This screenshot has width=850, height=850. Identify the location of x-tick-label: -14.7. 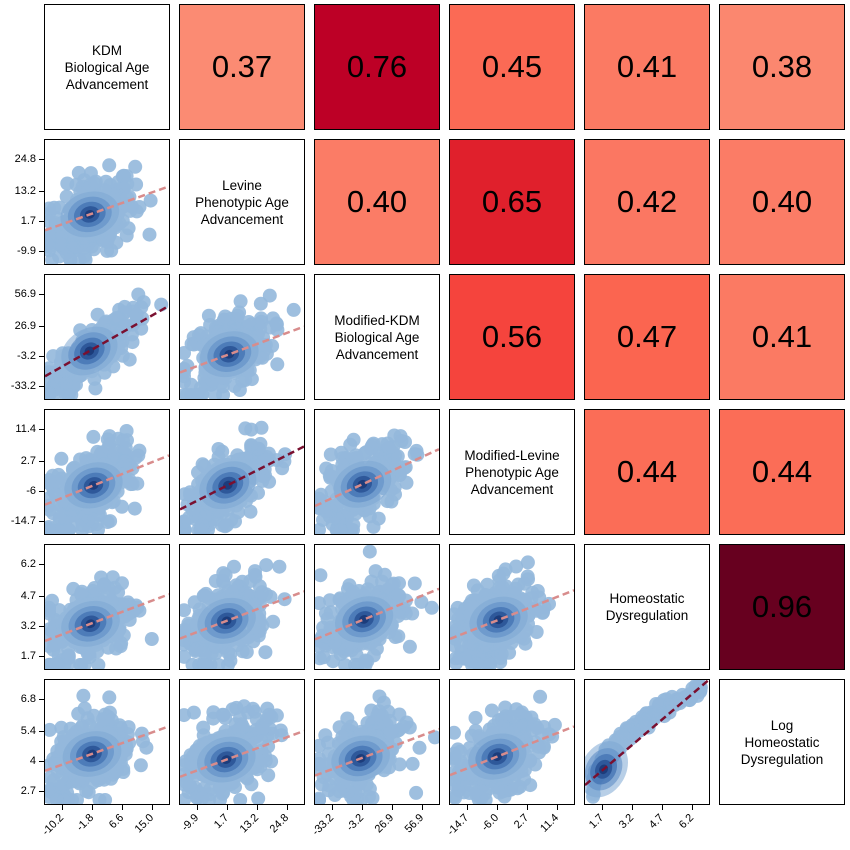
(457, 824).